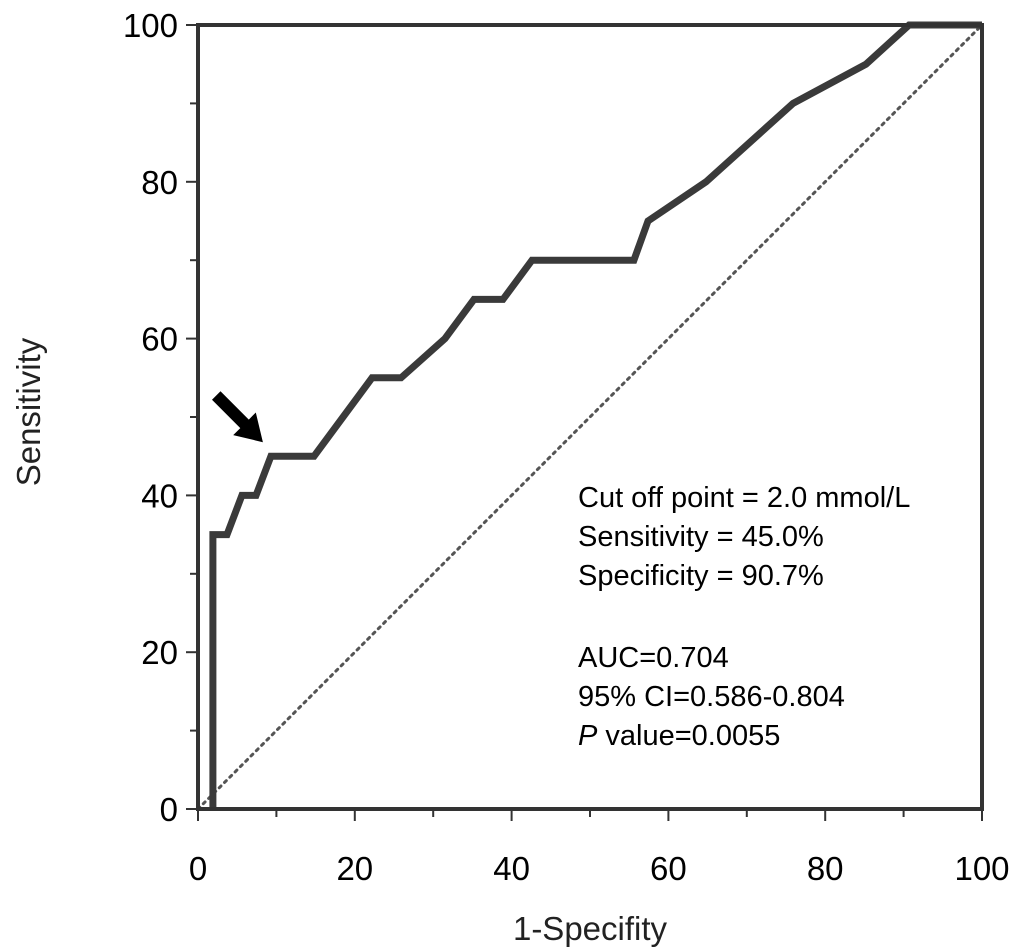 This screenshot has height=949, width=1018. Describe the element at coordinates (688, 736) in the screenshot. I see `p-value-text: value=0.0055` at that location.